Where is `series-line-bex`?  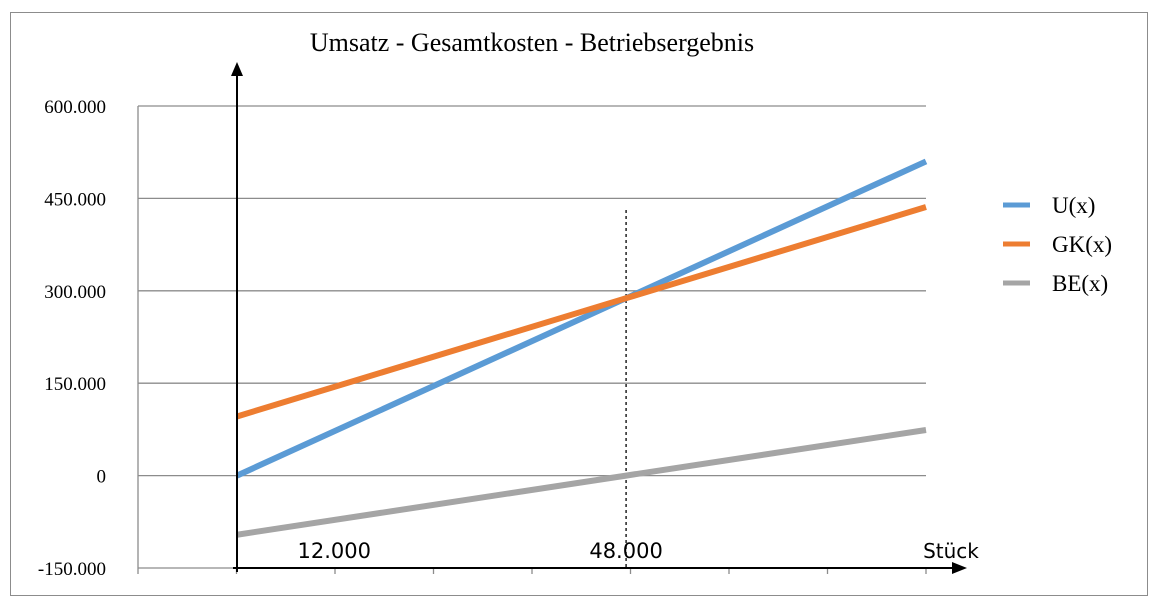
series-line-bex is located at coordinates (581, 482).